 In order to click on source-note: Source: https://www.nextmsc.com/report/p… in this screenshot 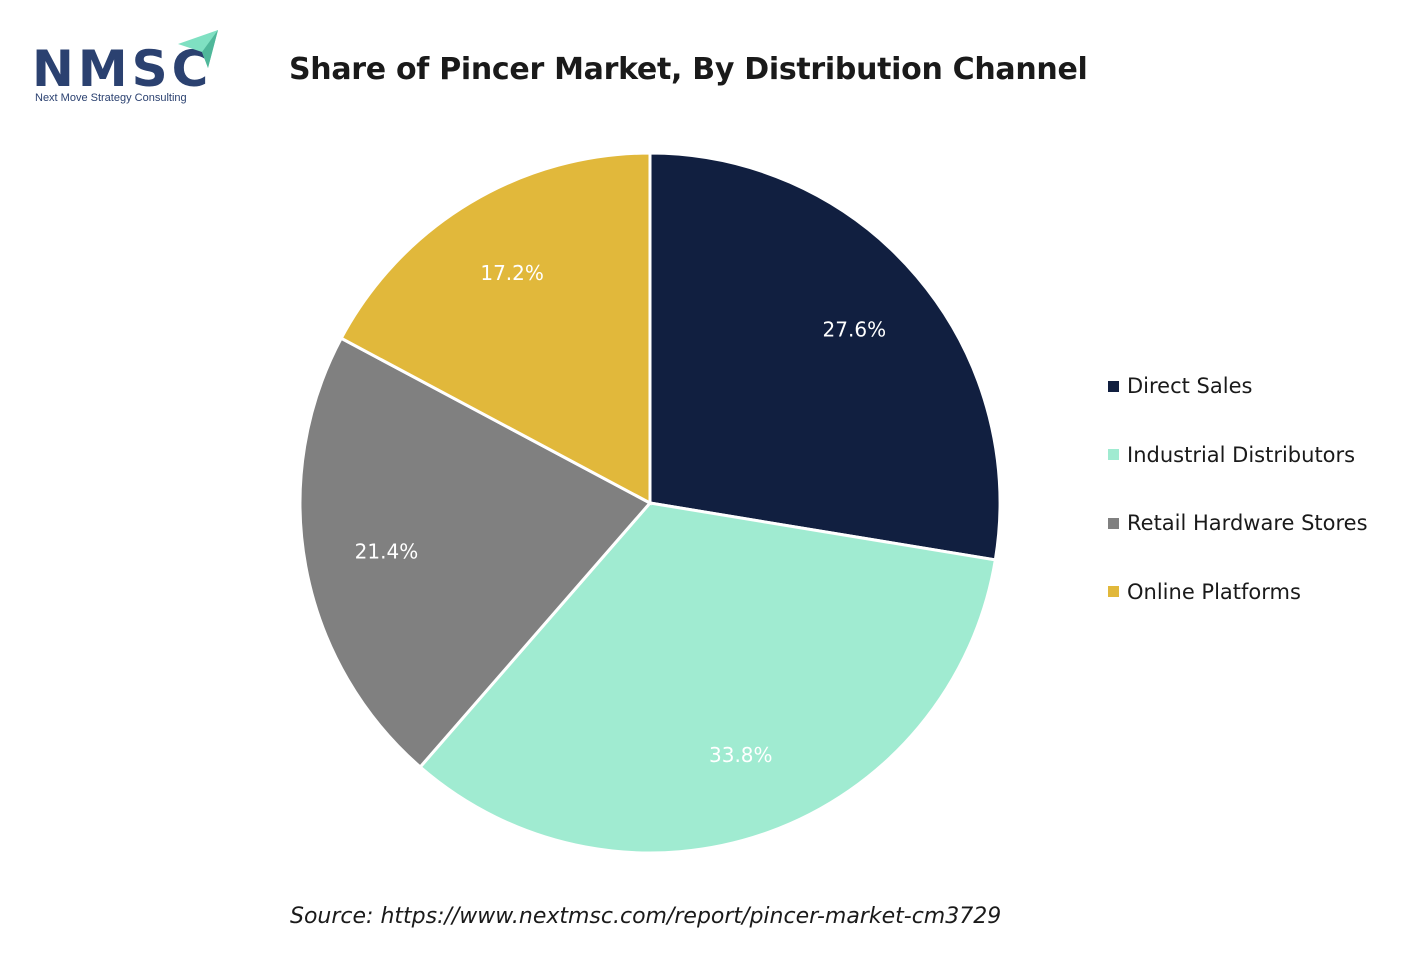, I will do `click(646, 916)`.